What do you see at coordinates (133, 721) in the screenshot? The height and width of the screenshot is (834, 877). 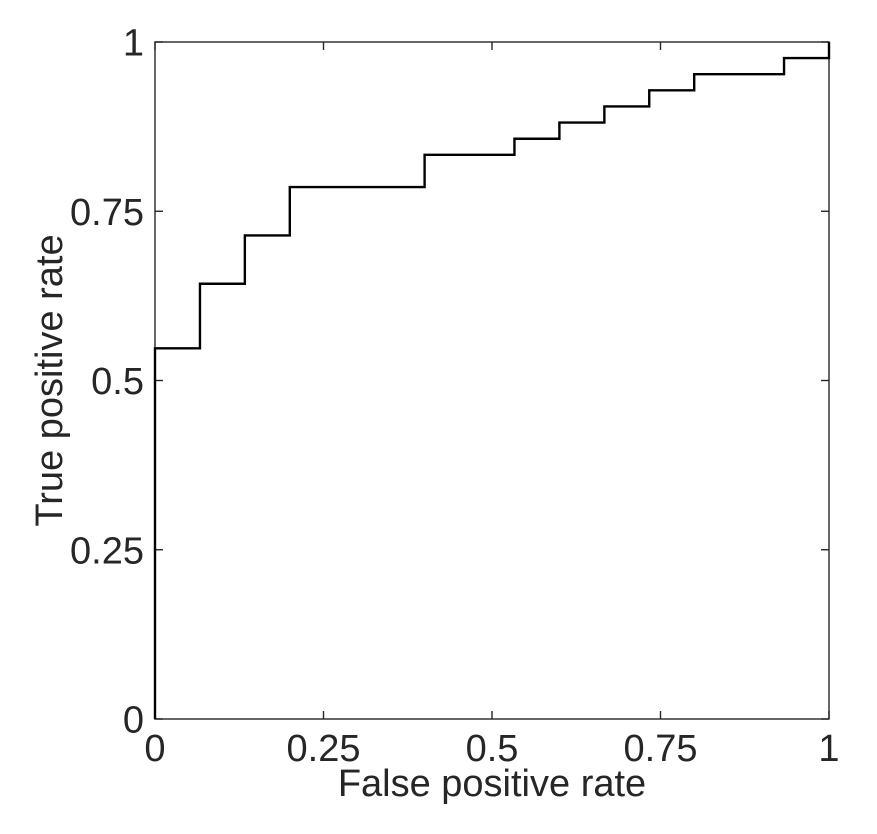 I see `y-tick-label: 0` at bounding box center [133, 721].